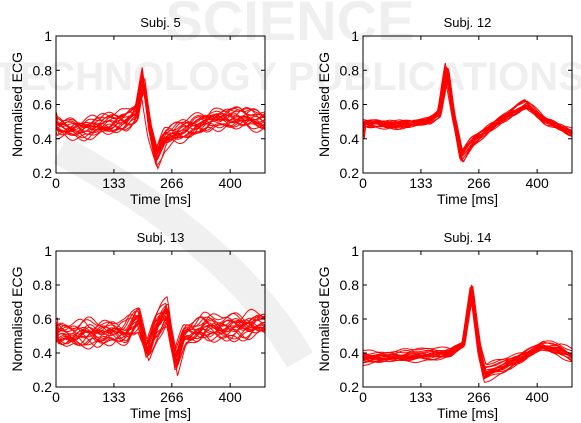 Image resolution: width=581 pixels, height=423 pixels. I want to click on panel-title: Subj. 14, so click(468, 237).